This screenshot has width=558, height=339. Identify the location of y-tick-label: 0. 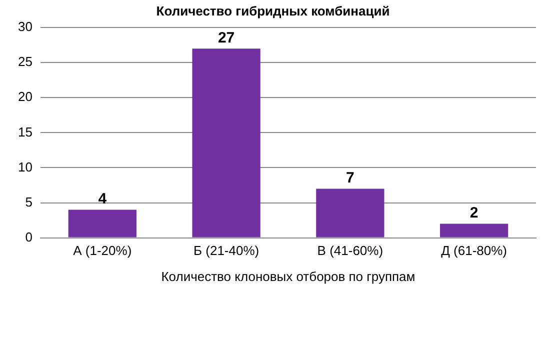
(28, 236).